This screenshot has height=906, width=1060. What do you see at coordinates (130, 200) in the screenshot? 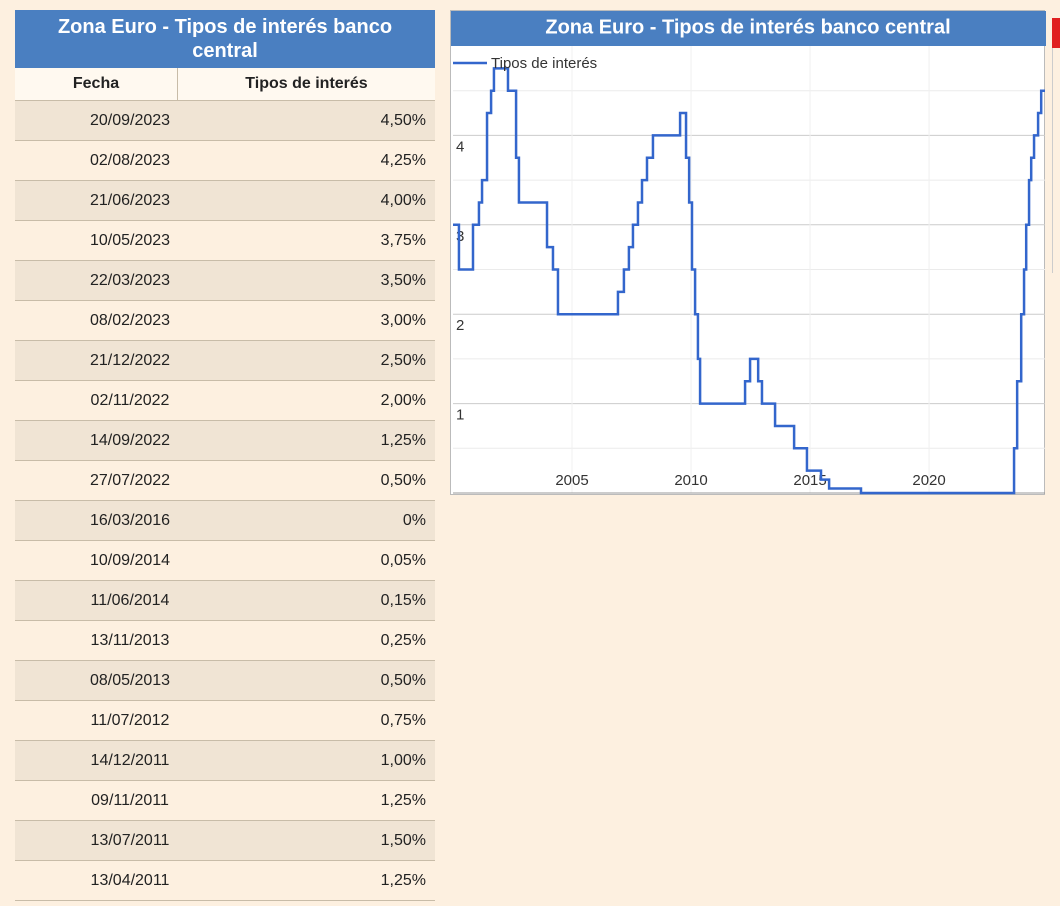
I see `date-cell: 21/06/2023` at bounding box center [130, 200].